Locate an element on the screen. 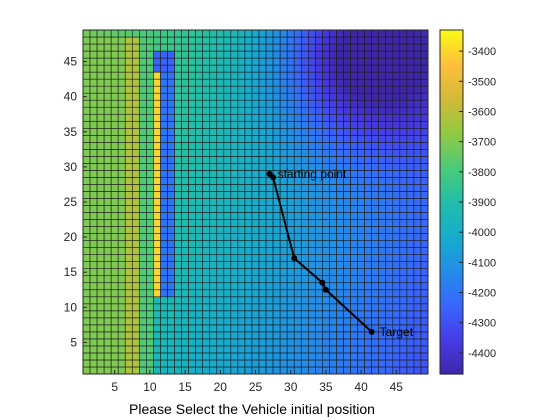  y-tick-label: 20 is located at coordinates (71, 237).